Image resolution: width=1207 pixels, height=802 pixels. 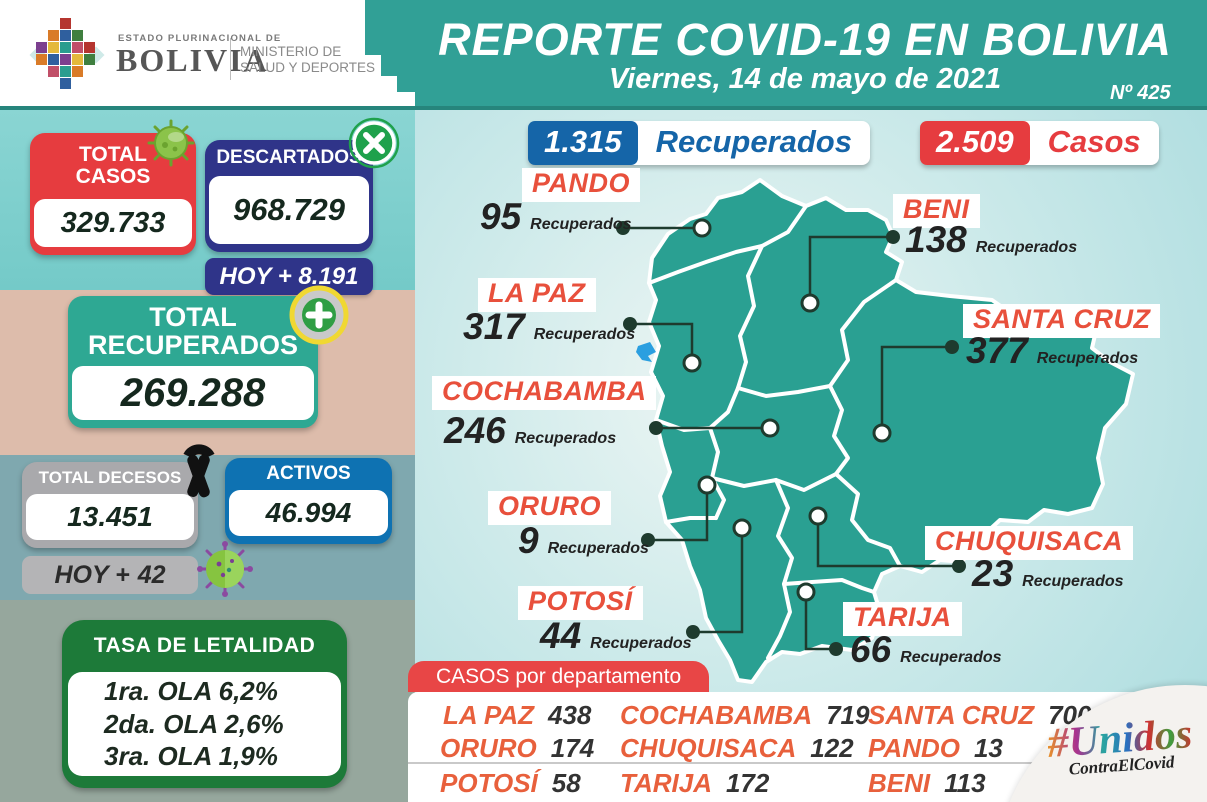 I want to click on virus-green-purple-icon, so click(x=225, y=569).